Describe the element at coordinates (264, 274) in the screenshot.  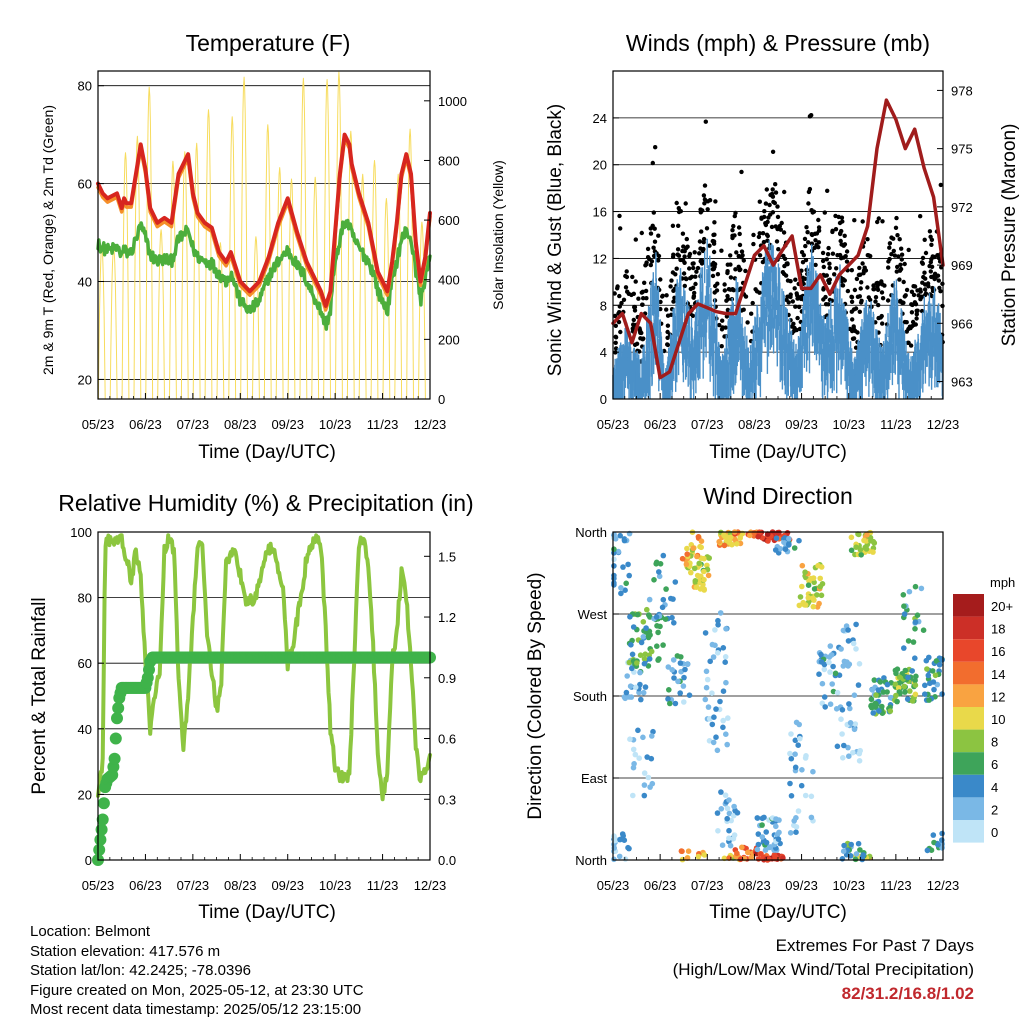
I see `dewpoint-line` at that location.